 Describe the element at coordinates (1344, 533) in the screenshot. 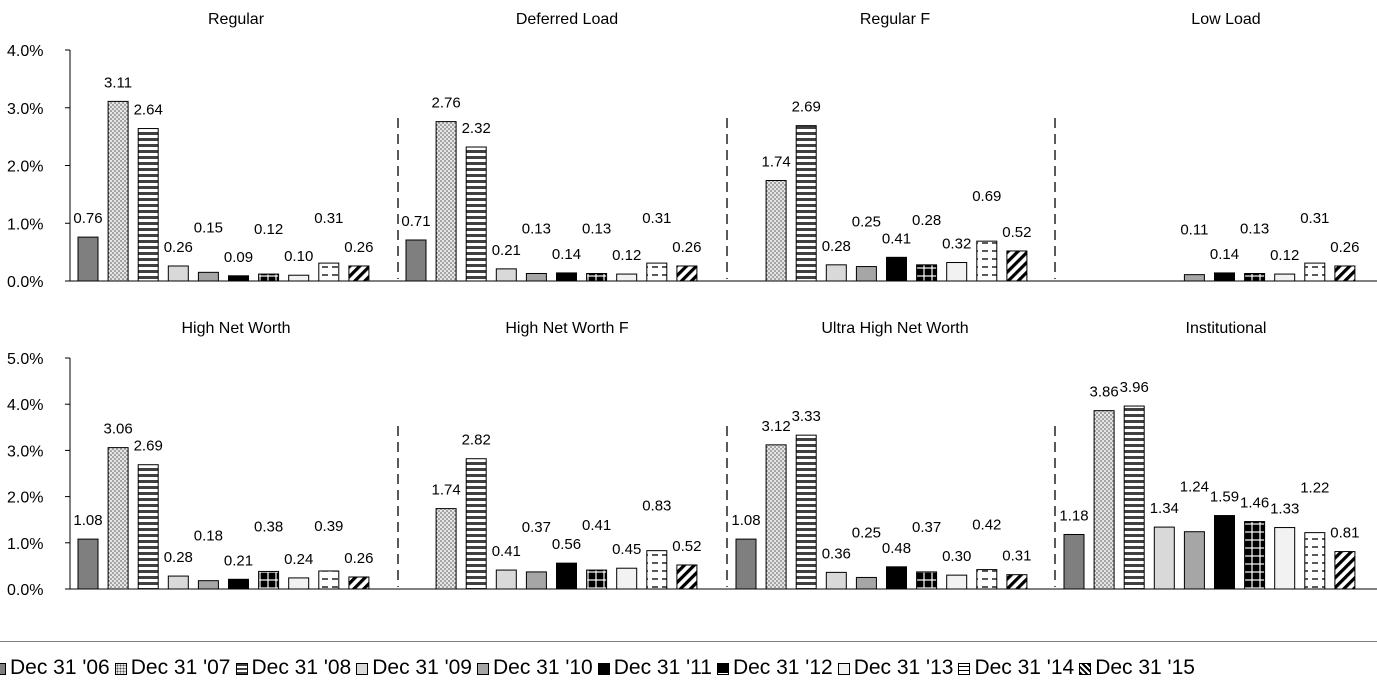

I see `data-label: 0.81` at that location.